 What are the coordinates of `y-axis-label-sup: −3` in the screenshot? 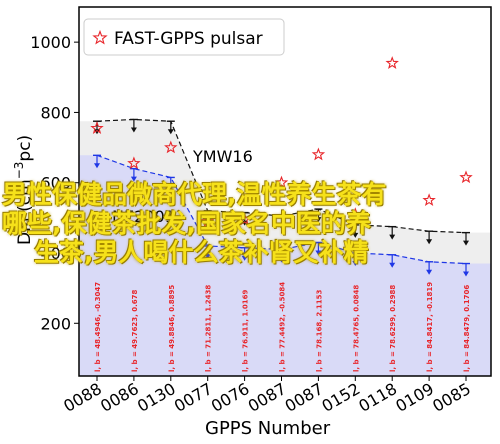 It's located at (19, 171).